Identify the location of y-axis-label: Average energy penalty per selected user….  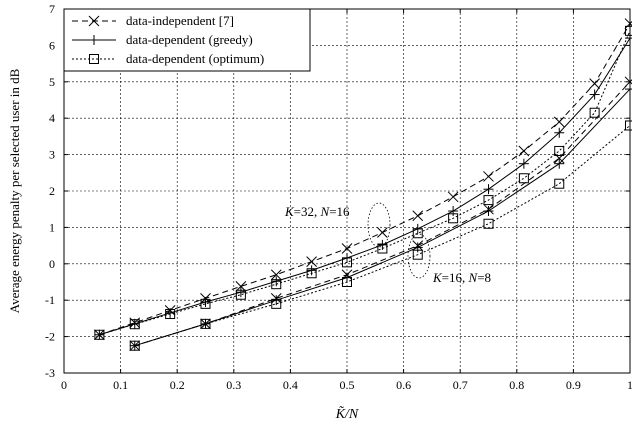
(14, 190).